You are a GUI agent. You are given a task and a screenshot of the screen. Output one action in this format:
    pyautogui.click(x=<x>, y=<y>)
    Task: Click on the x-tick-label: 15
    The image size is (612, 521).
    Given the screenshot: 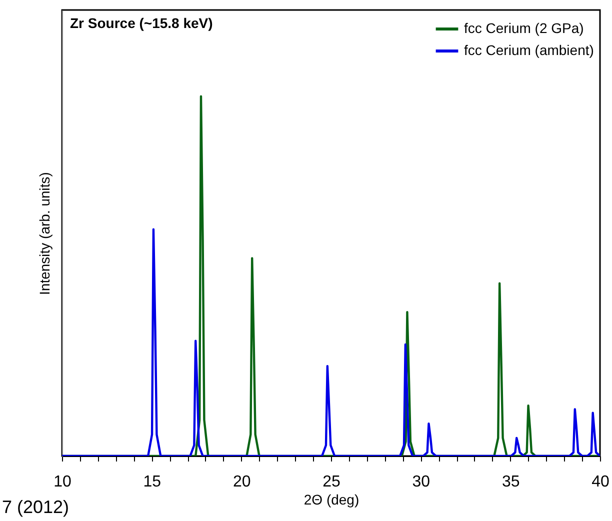 What is the action you would take?
    pyautogui.click(x=152, y=482)
    